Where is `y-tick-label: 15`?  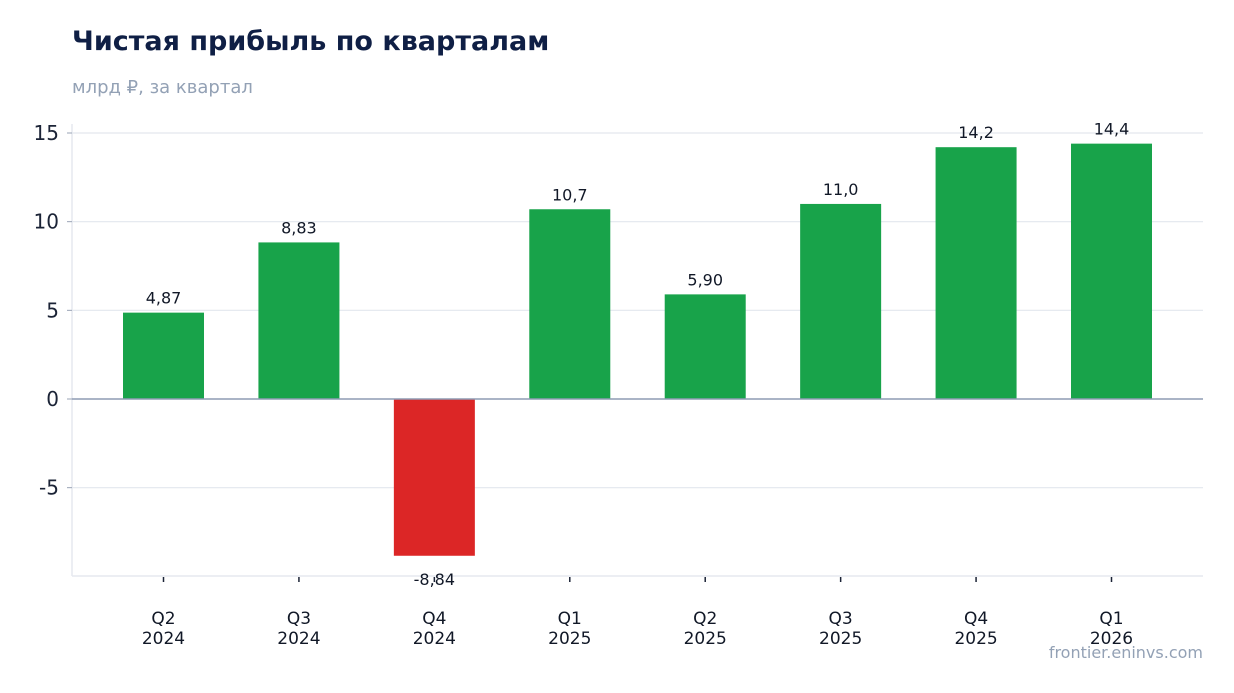
y-tick-label: 15 is located at coordinates (46, 133).